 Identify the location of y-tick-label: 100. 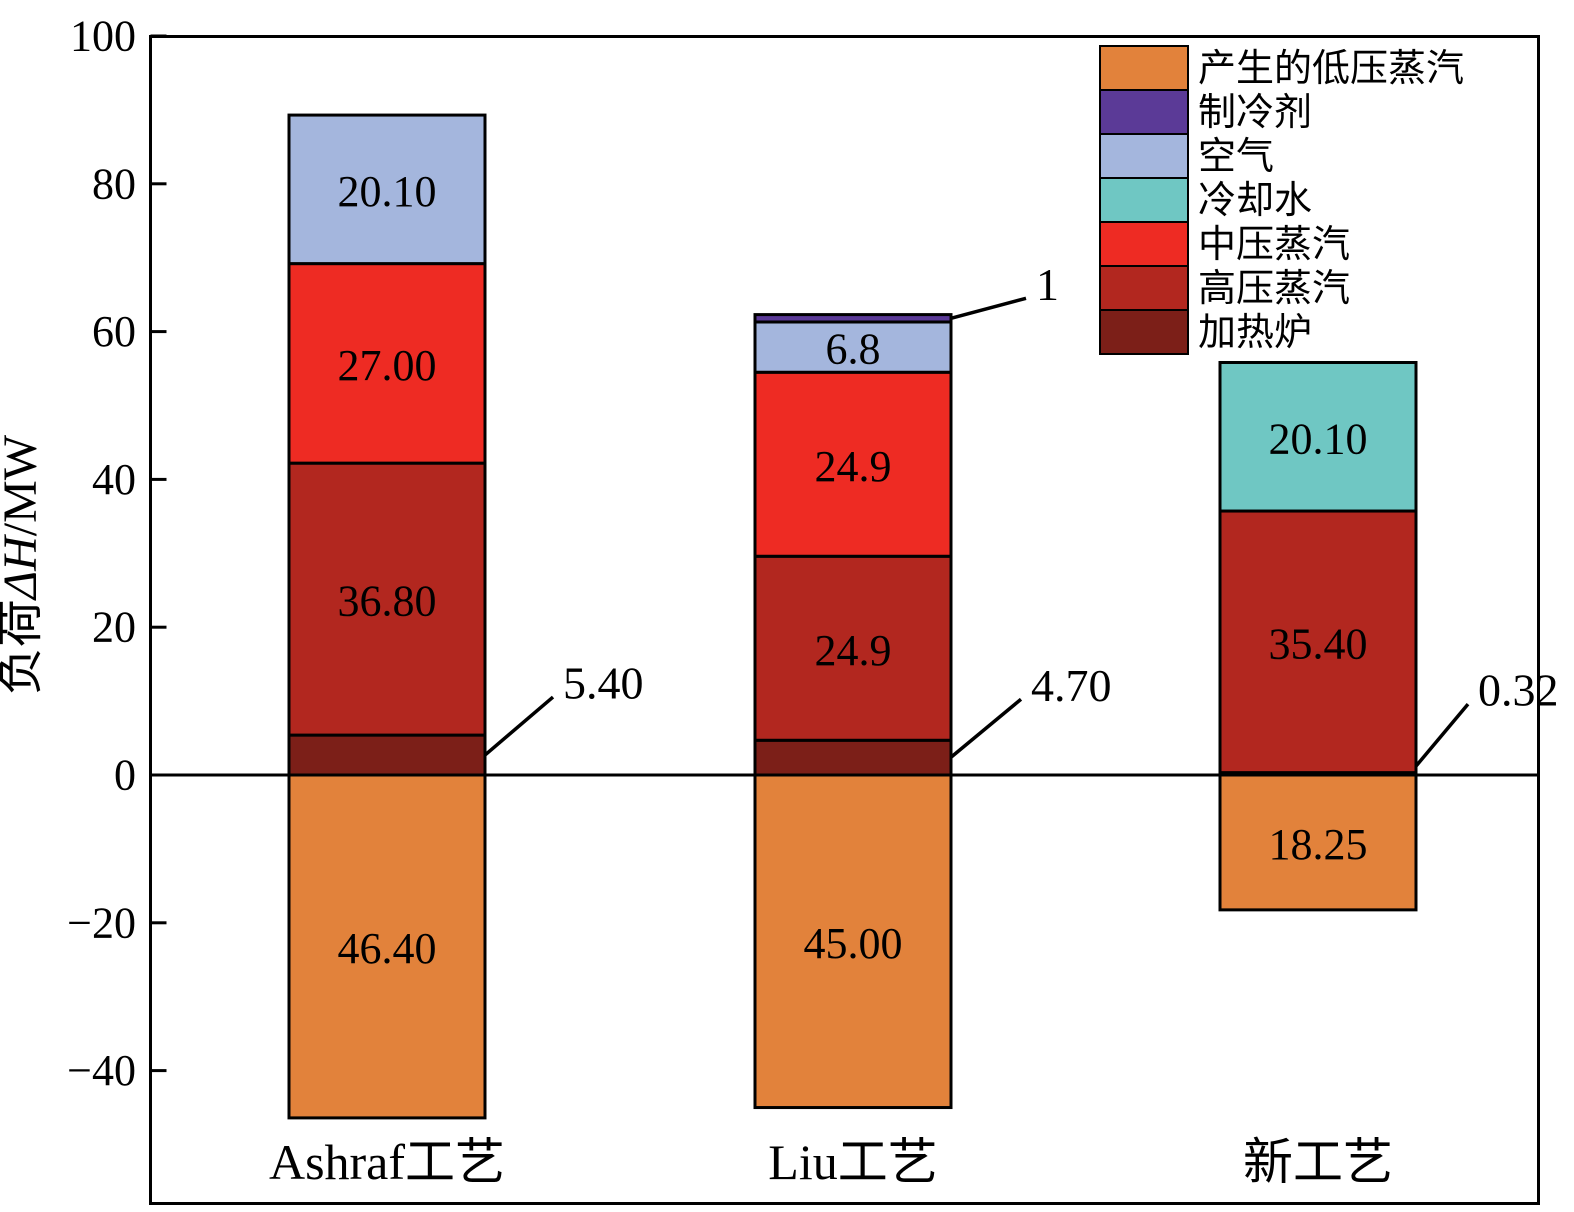
(103, 36).